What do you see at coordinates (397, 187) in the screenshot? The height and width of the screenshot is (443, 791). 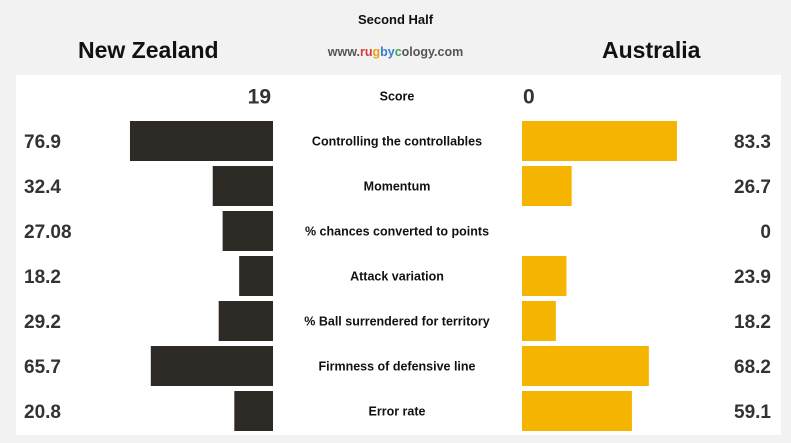 I see `category-label: Momentum` at bounding box center [397, 187].